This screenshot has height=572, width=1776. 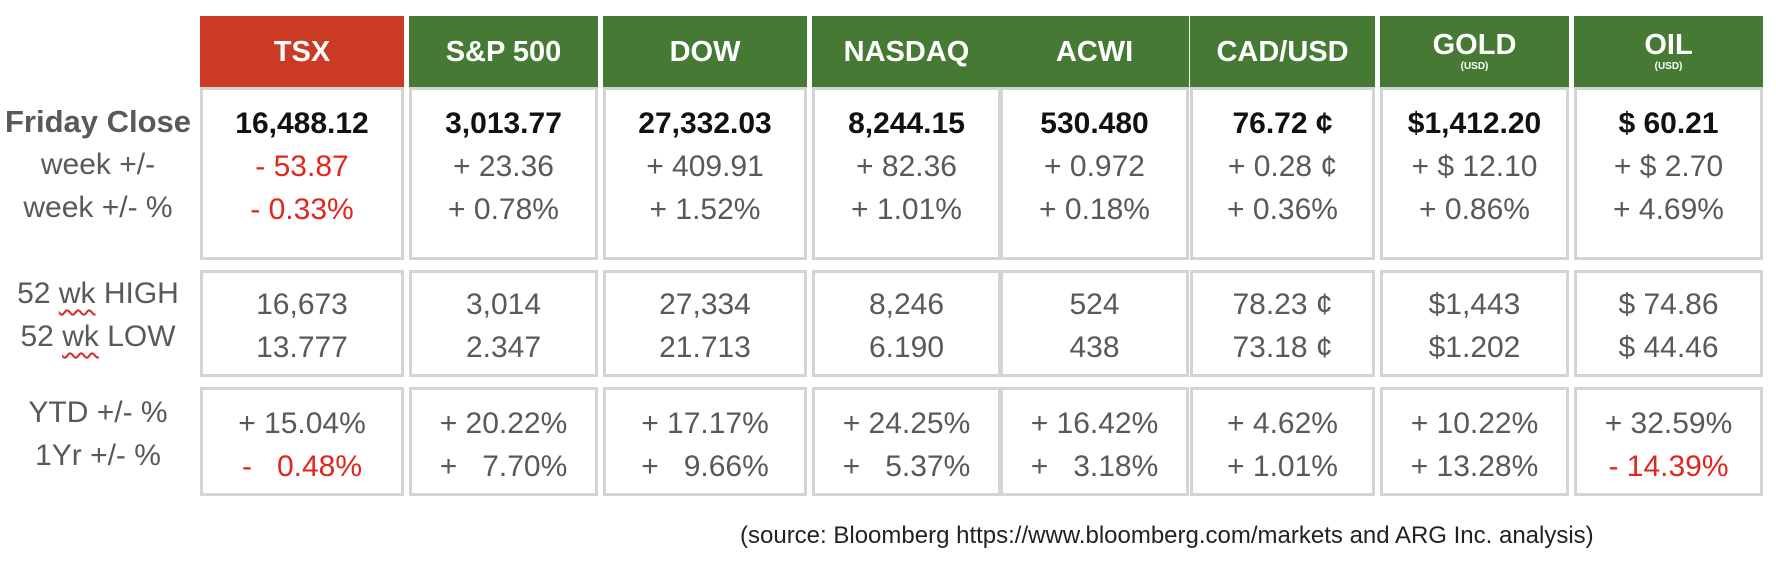 What do you see at coordinates (1668, 323) in the screenshot?
I see `range-box: $ 74.86 $ 44.46` at bounding box center [1668, 323].